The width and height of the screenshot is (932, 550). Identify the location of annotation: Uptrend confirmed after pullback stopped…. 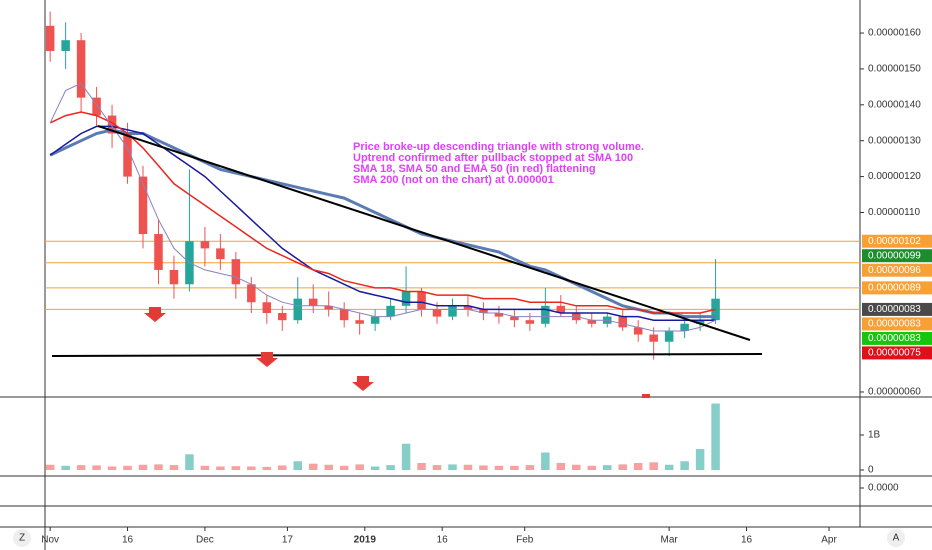
(493, 158).